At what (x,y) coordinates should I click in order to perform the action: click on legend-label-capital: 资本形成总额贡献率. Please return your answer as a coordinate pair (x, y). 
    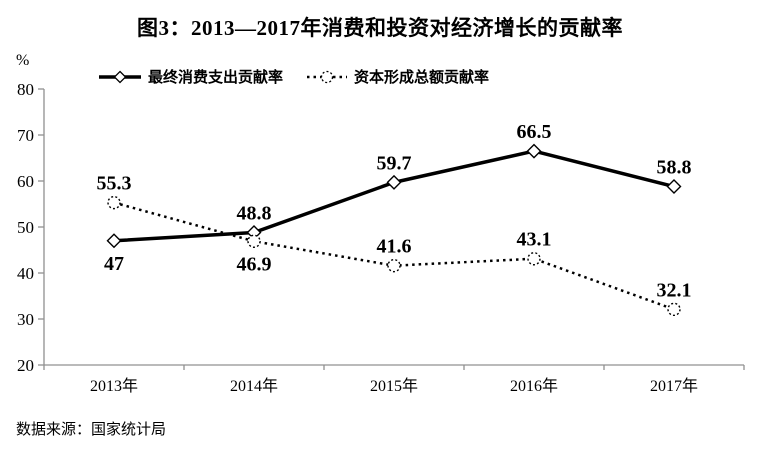
    Looking at the image, I should click on (422, 77).